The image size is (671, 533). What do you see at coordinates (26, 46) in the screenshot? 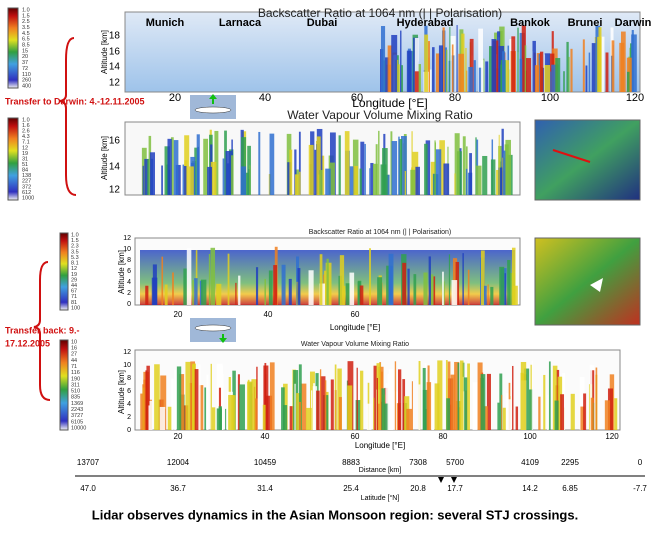
I see `colorbar-label: 8.5` at bounding box center [26, 46].